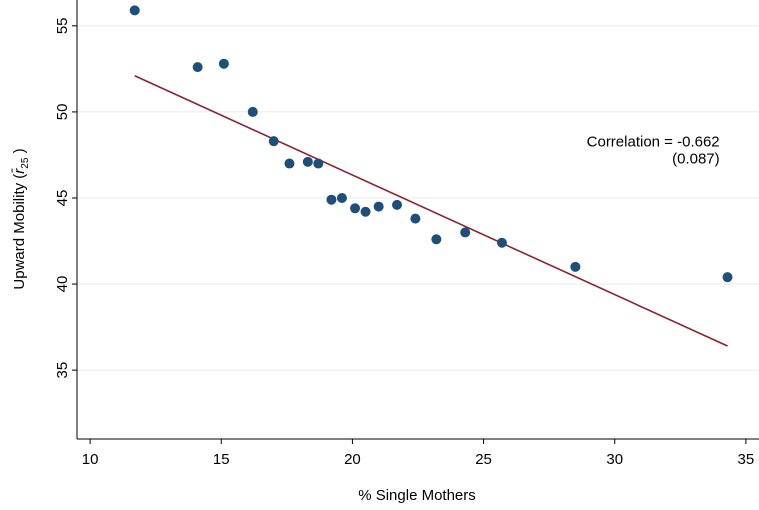  What do you see at coordinates (614, 459) in the screenshot?
I see `x-tick-label: 30` at bounding box center [614, 459].